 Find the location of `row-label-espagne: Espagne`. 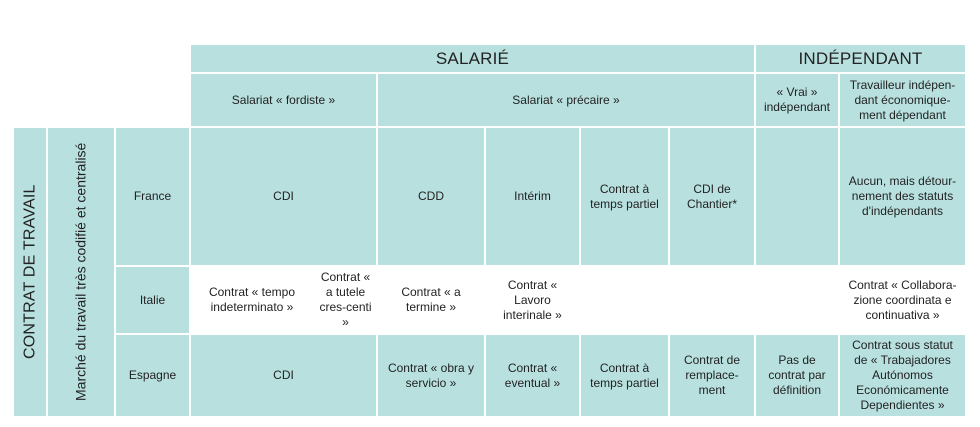

row-label-espagne: Espagne is located at coordinates (152, 375).